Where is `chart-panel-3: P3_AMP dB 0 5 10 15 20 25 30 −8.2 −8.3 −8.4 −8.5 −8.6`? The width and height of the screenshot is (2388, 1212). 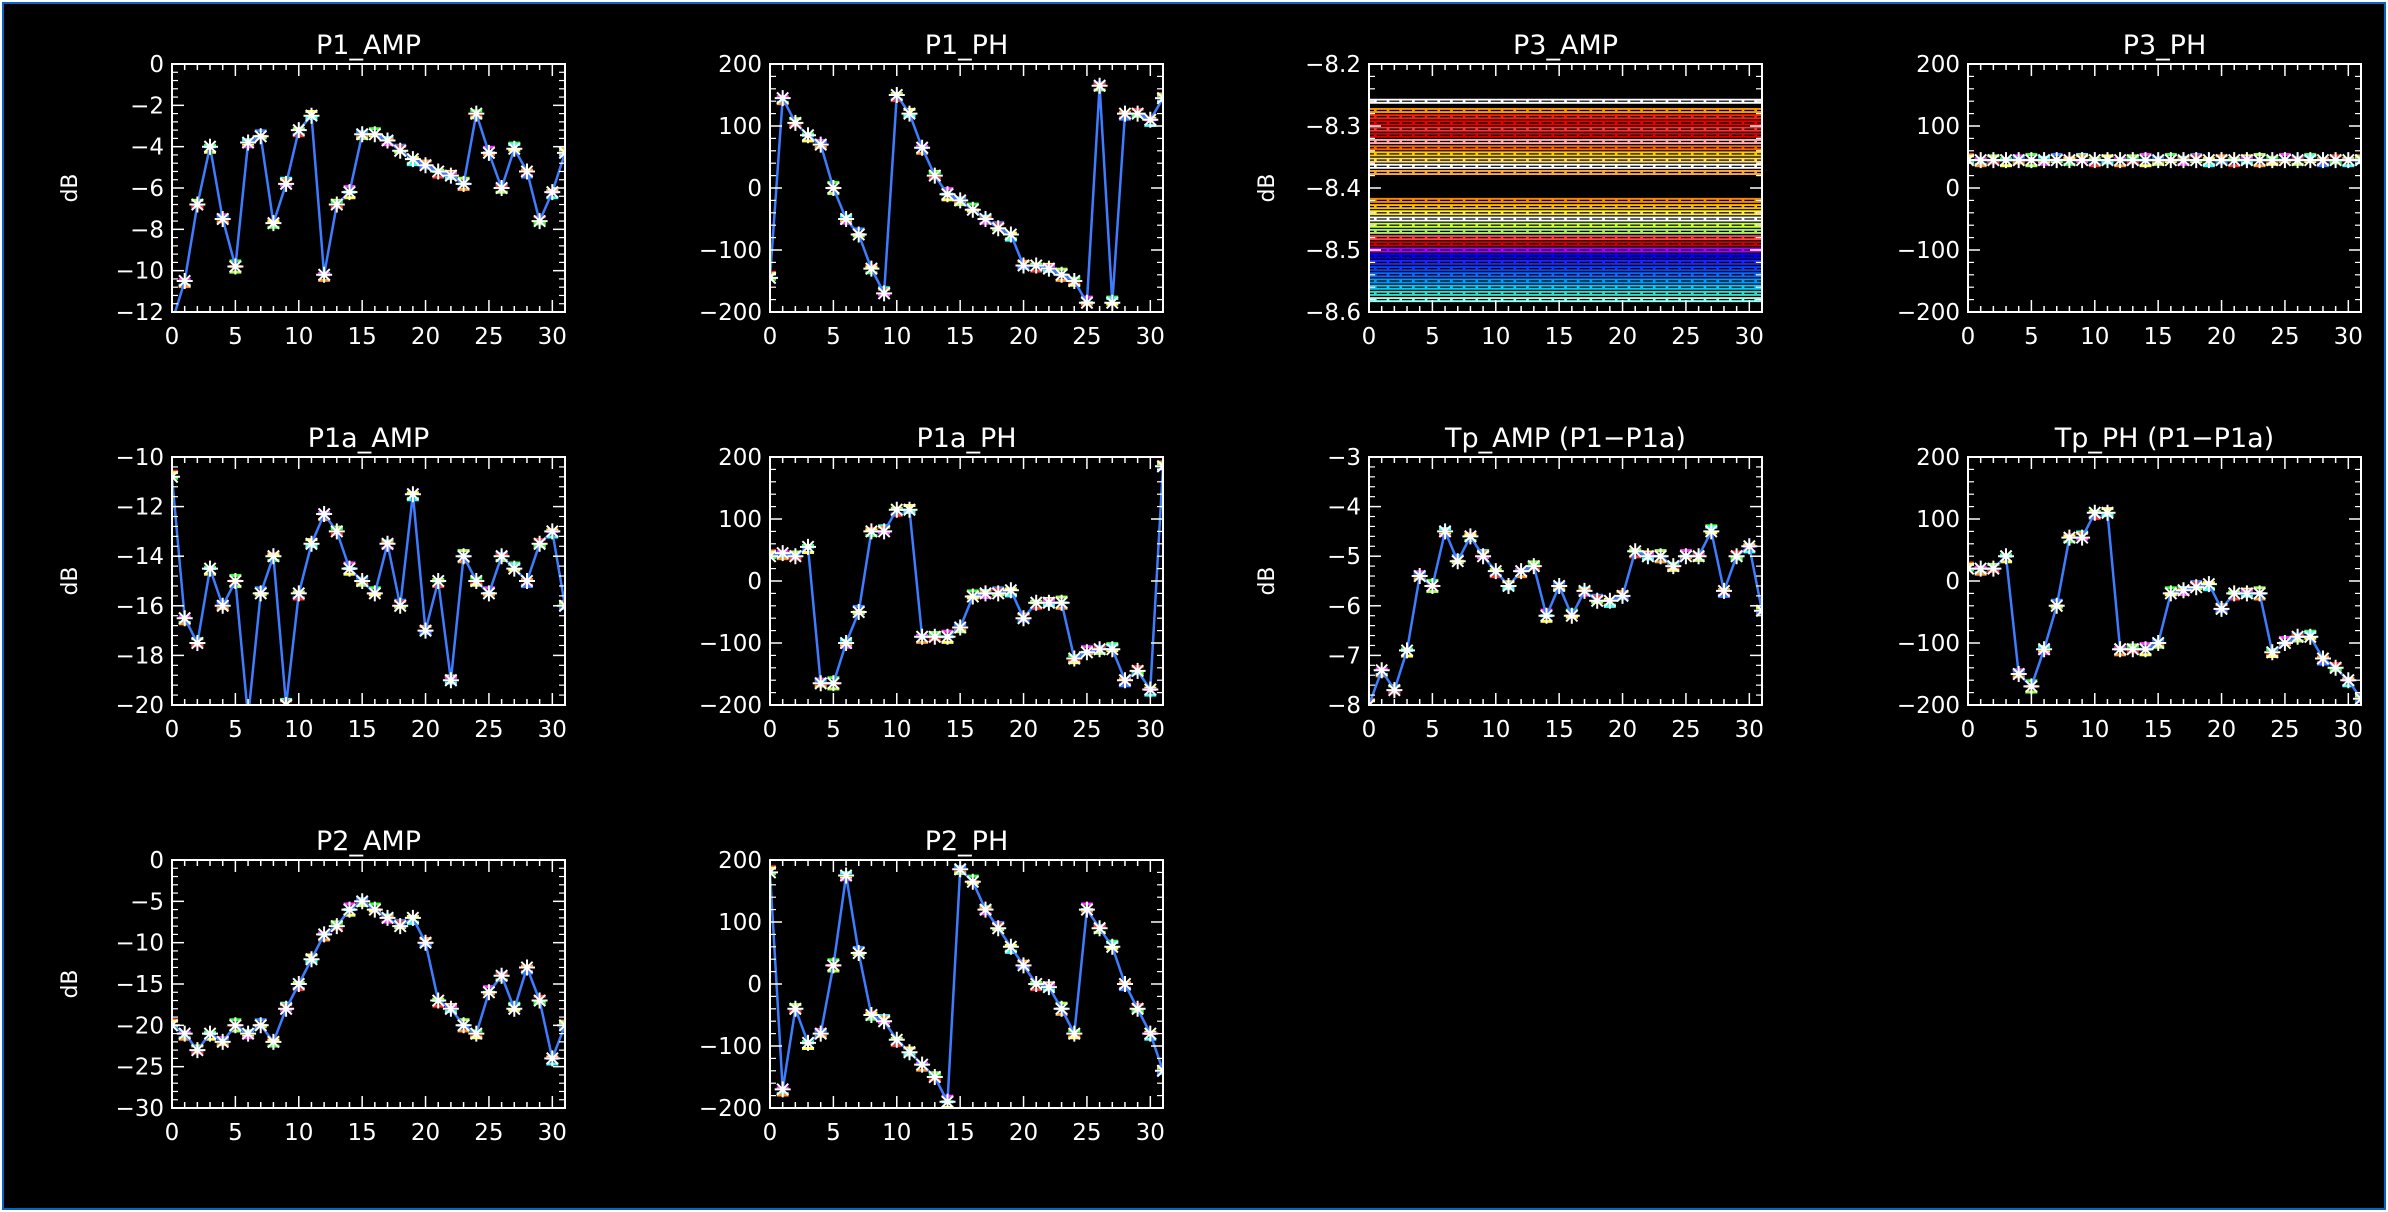 chart-panel-3: P3_AMP dB 0 5 10 15 20 25 30 −8.2 −8.3 −8.4 −8.5 −8.6 is located at coordinates (1509, 190).